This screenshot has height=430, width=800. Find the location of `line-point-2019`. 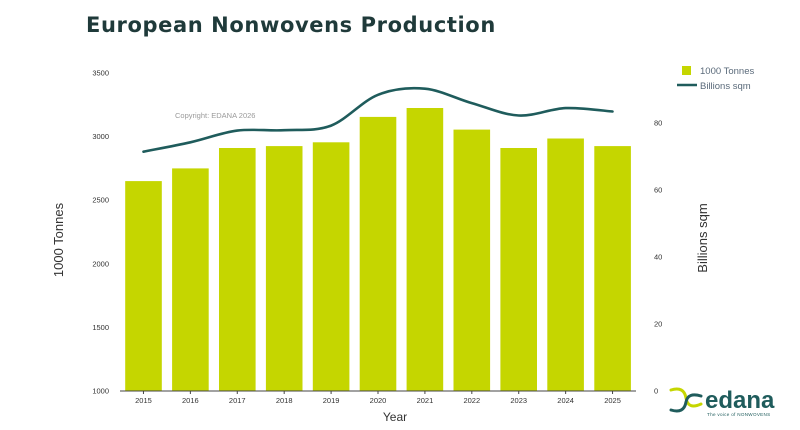

line-point-2019 is located at coordinates (331, 125).